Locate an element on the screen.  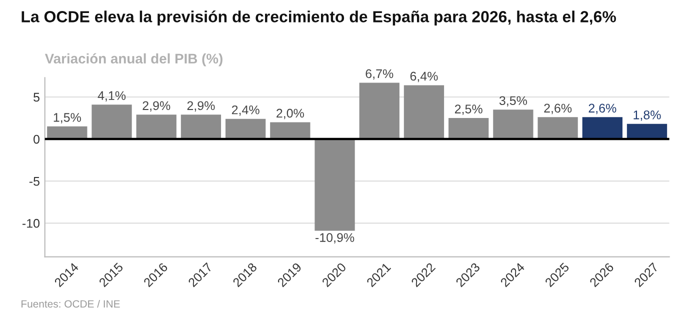
chart-title: La OCDE eleva la previsión de crecimiento de España para 2026, hasta el 2,6% is located at coordinates (319, 18).